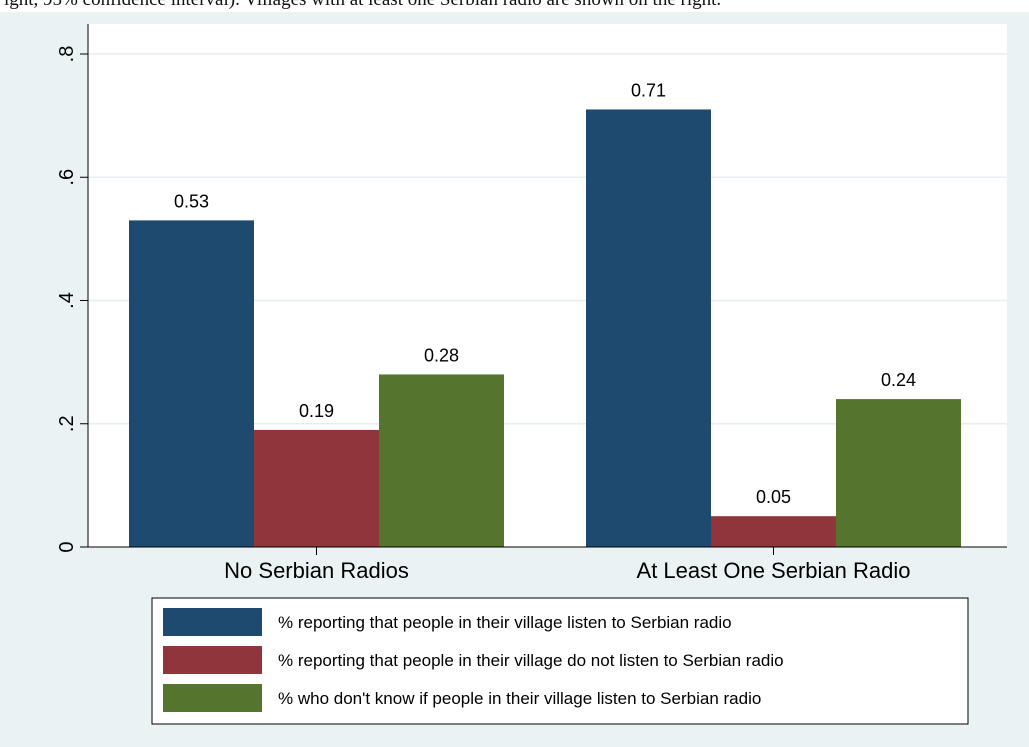  I want to click on legend-box, so click(560, 661).